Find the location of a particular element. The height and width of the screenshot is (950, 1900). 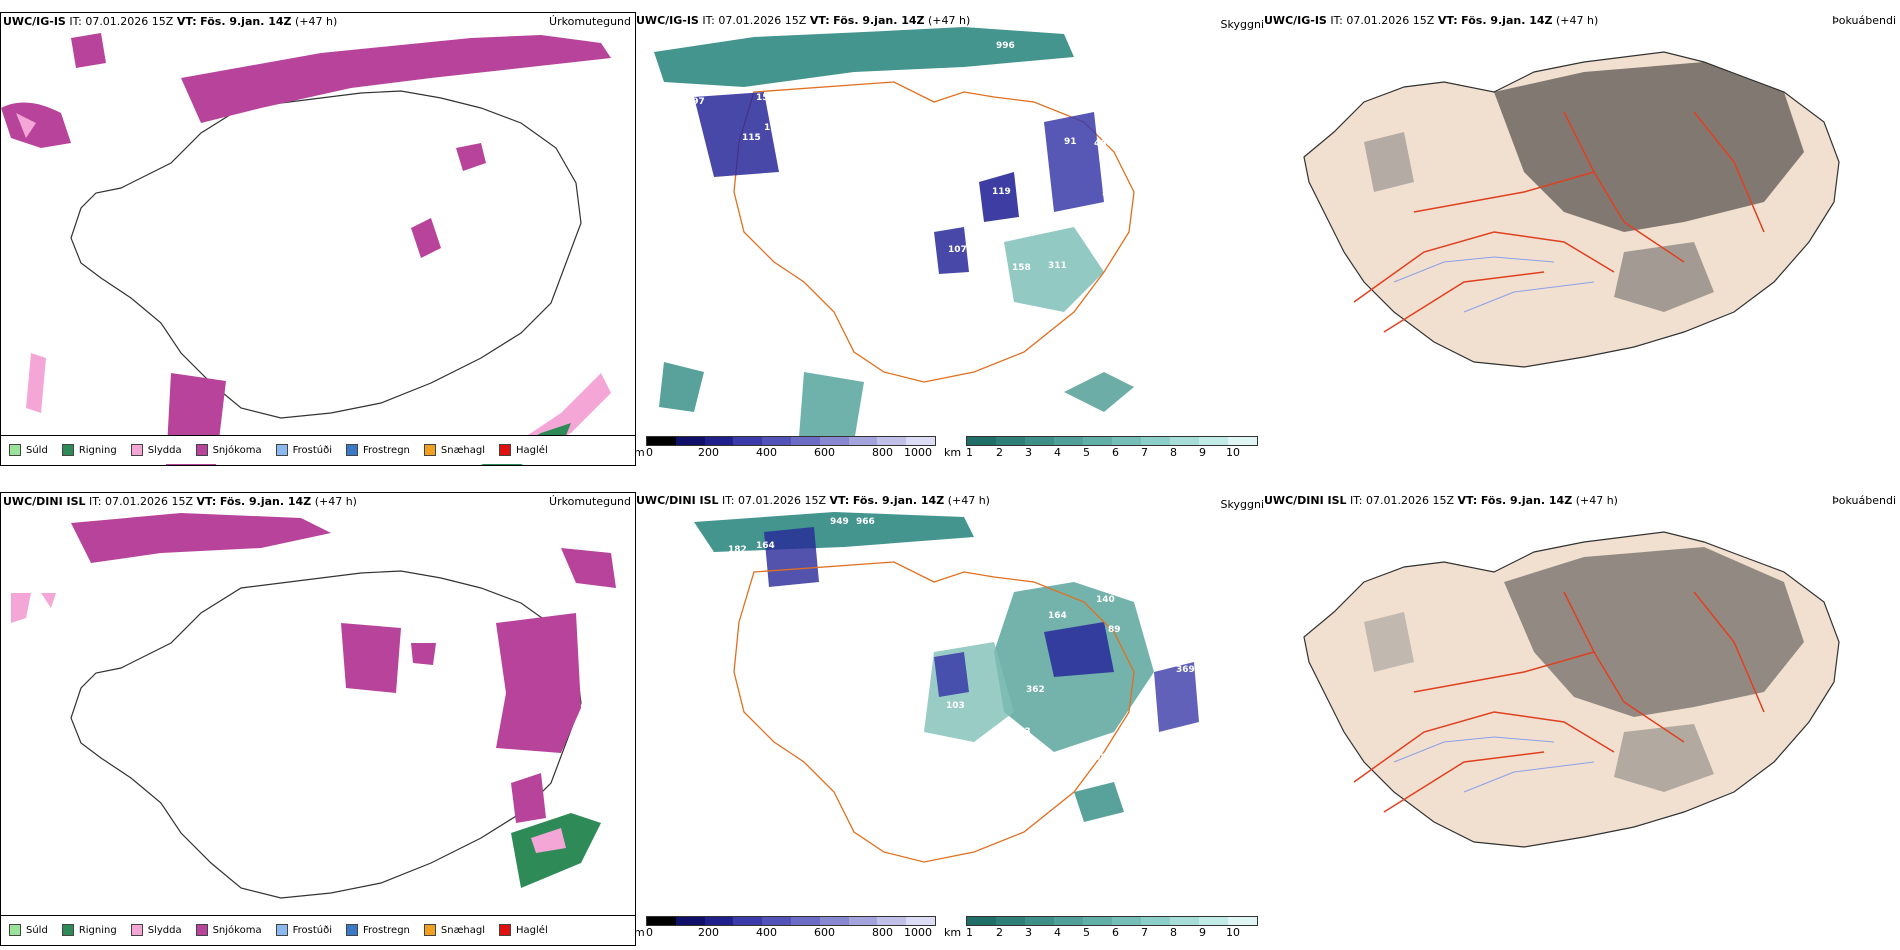

colorbar-unit: km is located at coordinates (953, 932).